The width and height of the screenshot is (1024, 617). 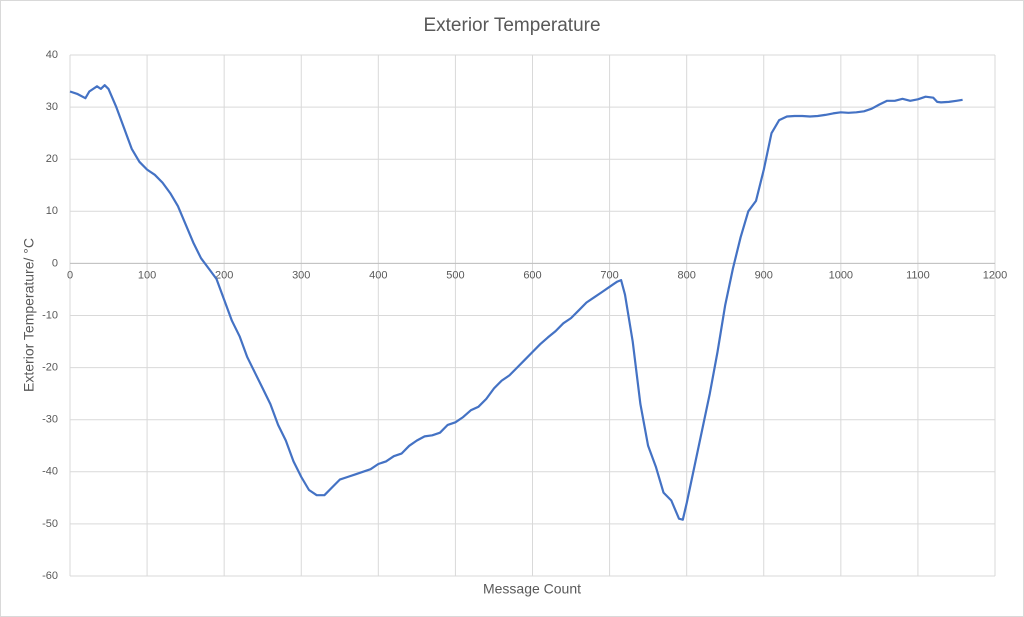 I want to click on y-tick-label: -30, so click(x=50, y=420).